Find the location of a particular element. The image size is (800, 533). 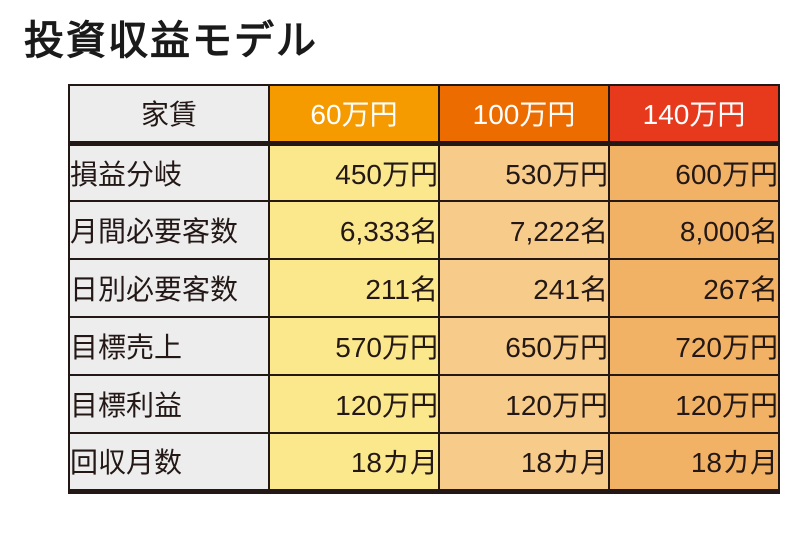

cell-target-sales-100: 650万円 is located at coordinates (524, 346).